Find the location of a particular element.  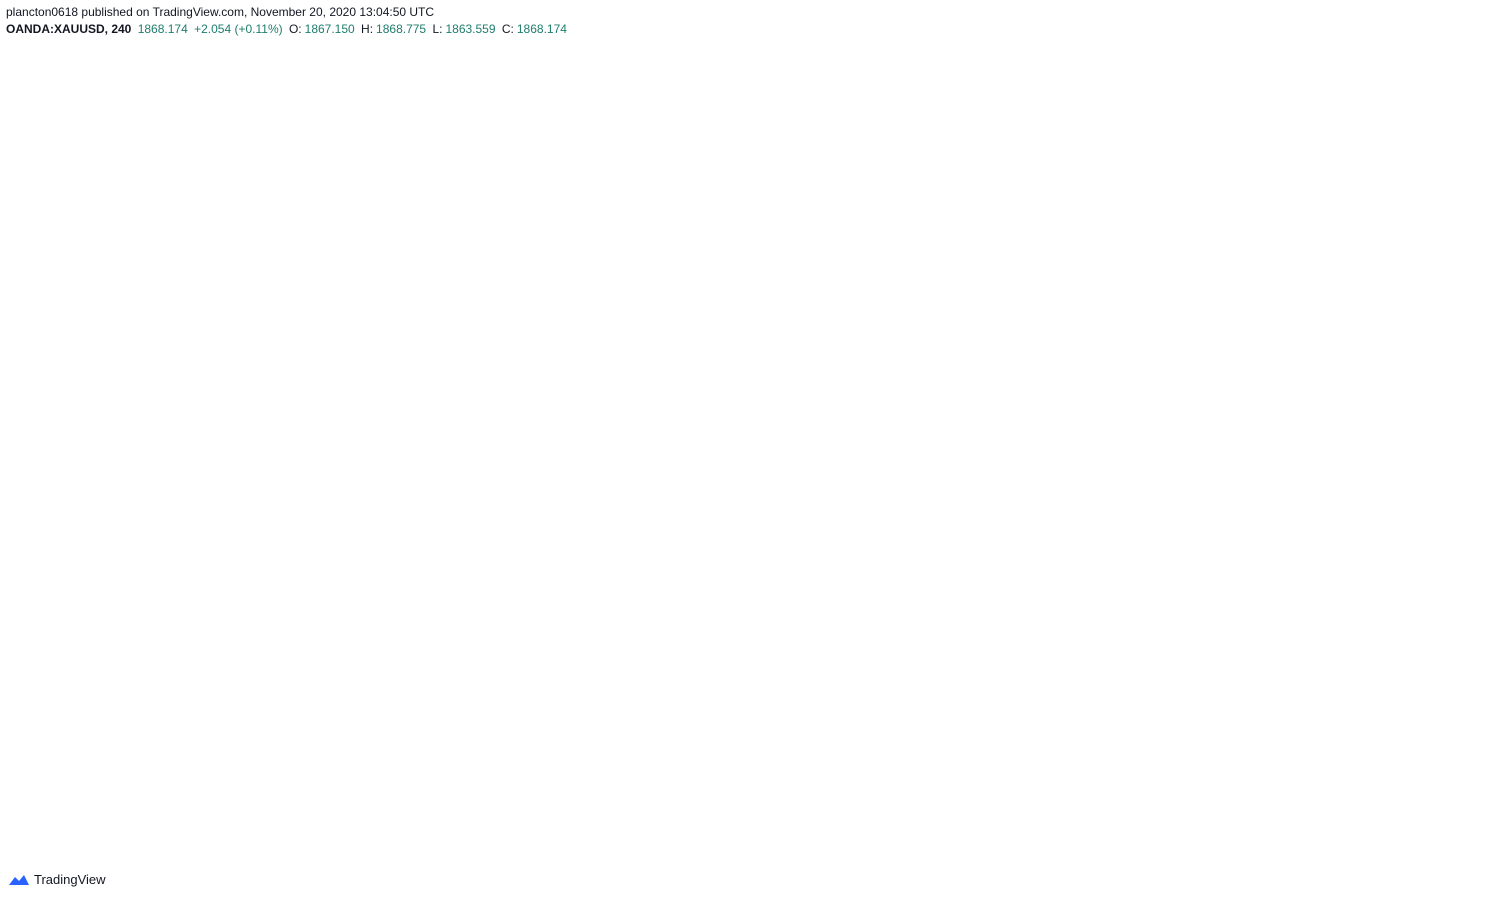

countdown-box is located at coordinates (1470, 687).